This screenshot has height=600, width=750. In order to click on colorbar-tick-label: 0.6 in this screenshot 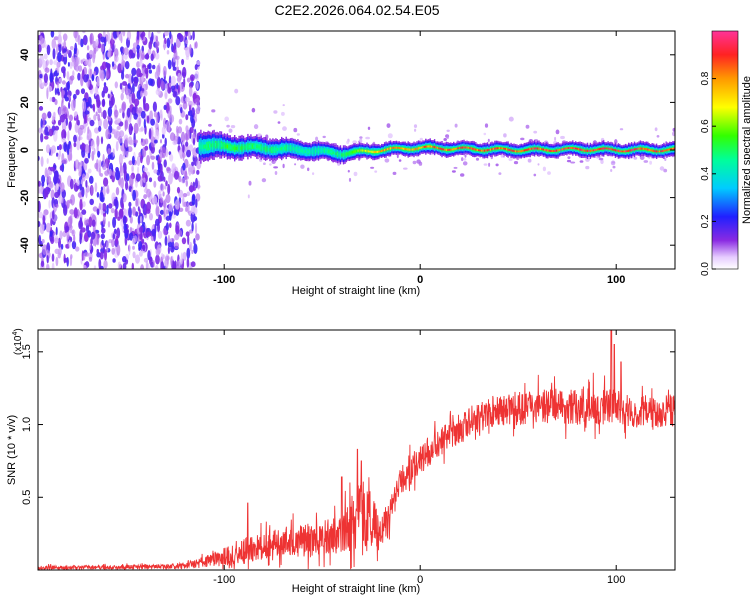, I will do `click(705, 126)`.